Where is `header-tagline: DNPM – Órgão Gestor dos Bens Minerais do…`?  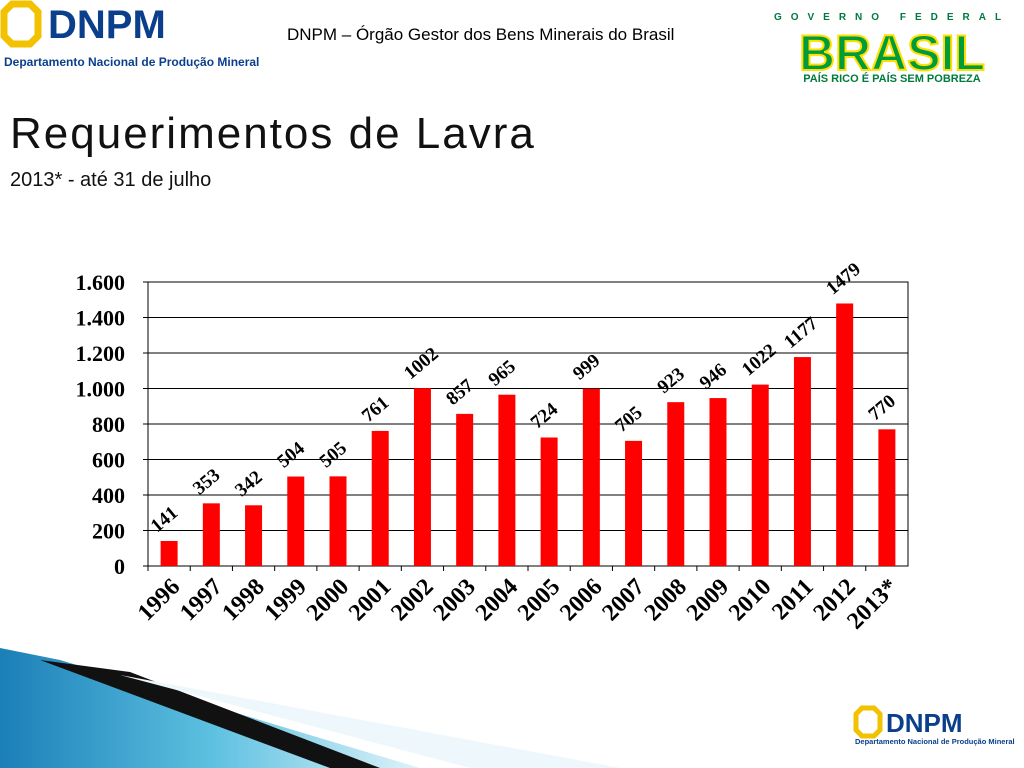 header-tagline: DNPM – Órgão Gestor dos Bens Minerais do… is located at coordinates (480, 34).